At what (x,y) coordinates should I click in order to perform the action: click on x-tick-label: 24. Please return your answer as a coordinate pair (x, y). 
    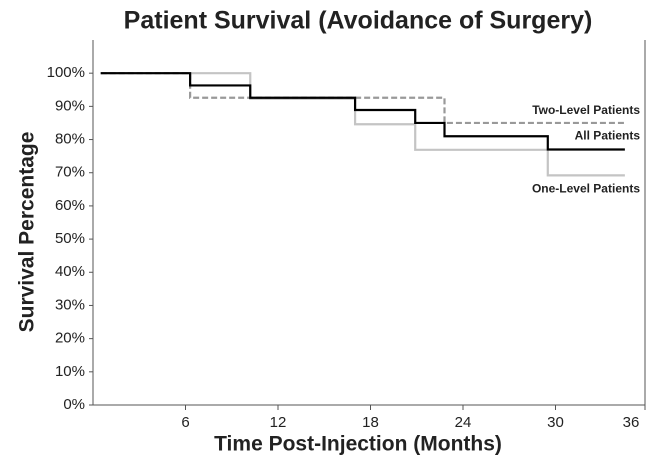
    Looking at the image, I should click on (463, 422).